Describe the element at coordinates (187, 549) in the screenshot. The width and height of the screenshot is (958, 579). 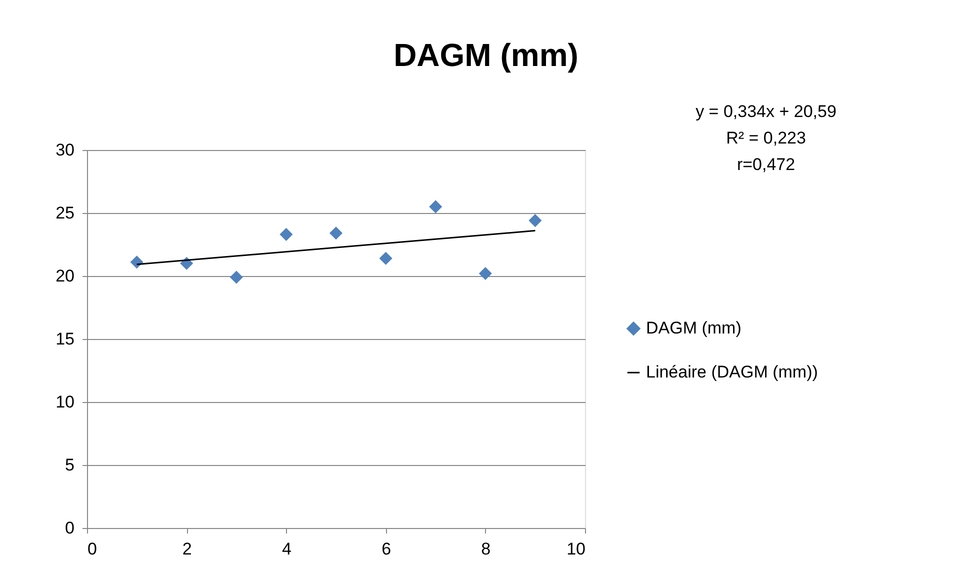
I see `x-tick-label: 2` at that location.